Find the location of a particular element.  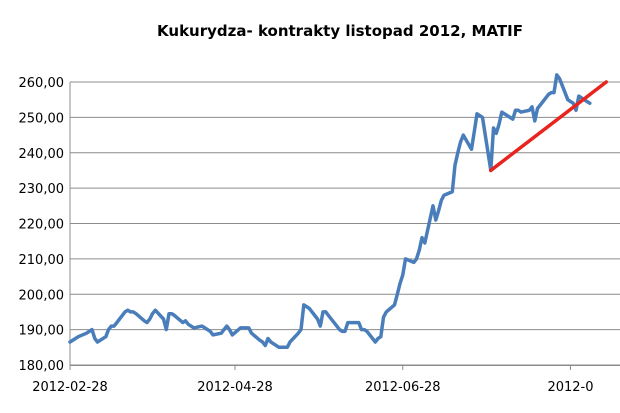

trend-line-group is located at coordinates (548, 126).